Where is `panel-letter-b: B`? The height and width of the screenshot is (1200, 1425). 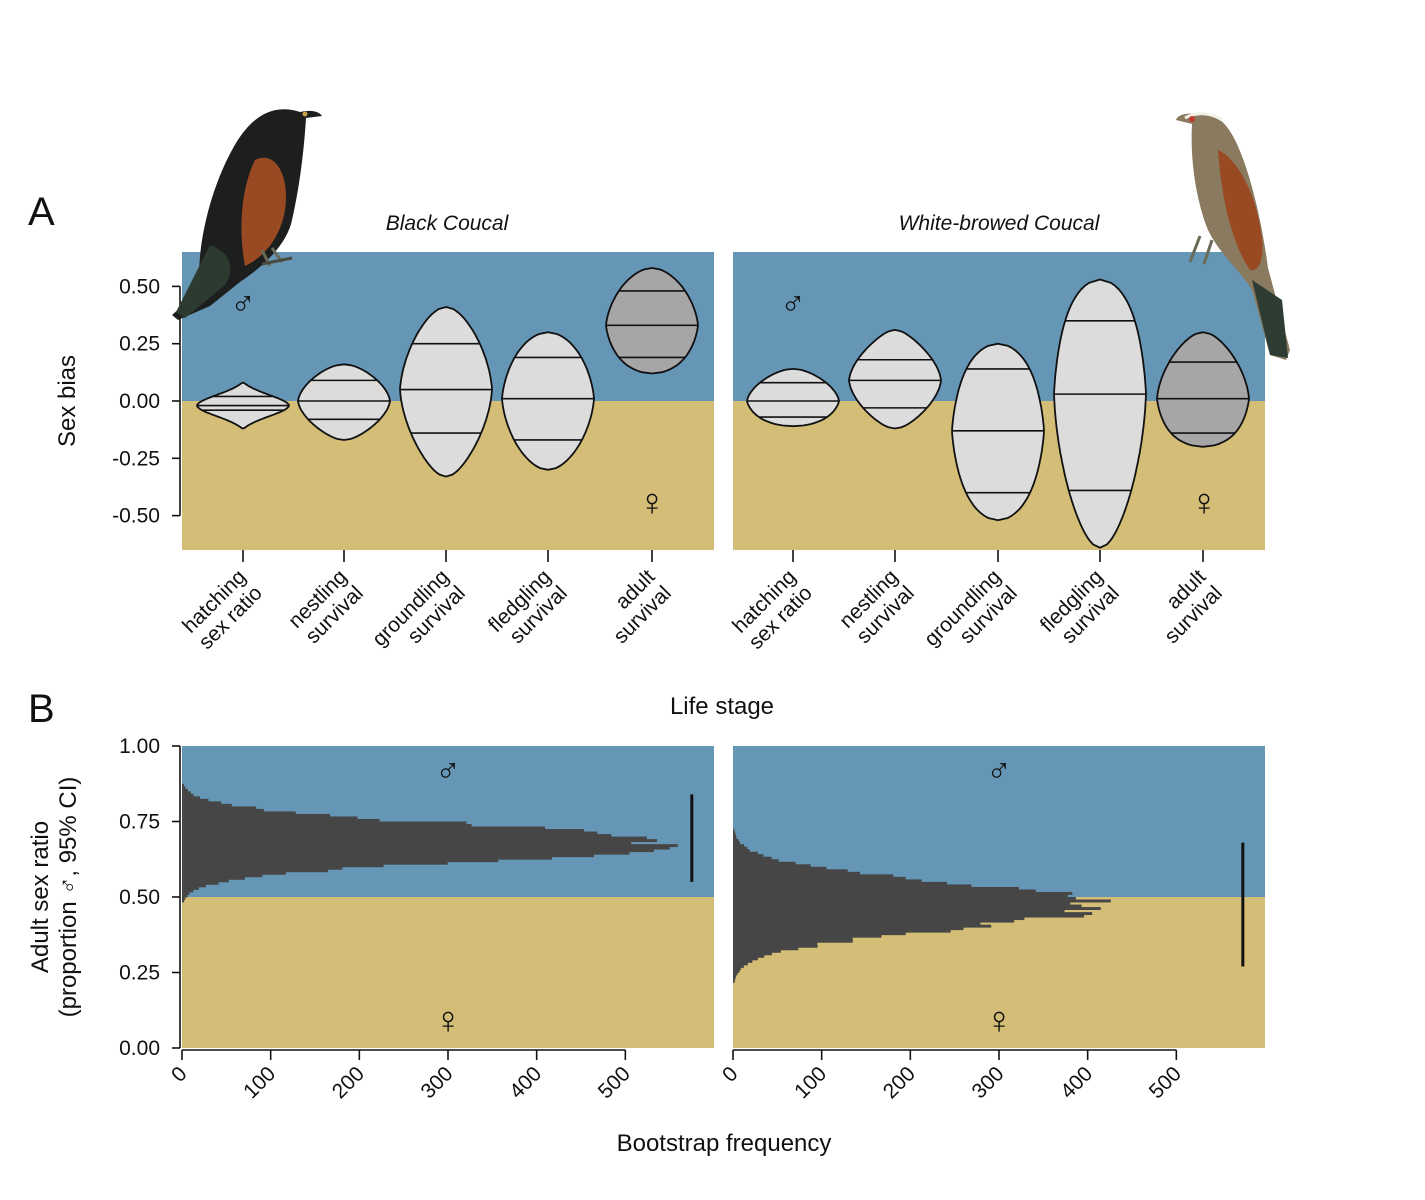
panel-letter-b: B is located at coordinates (41, 709).